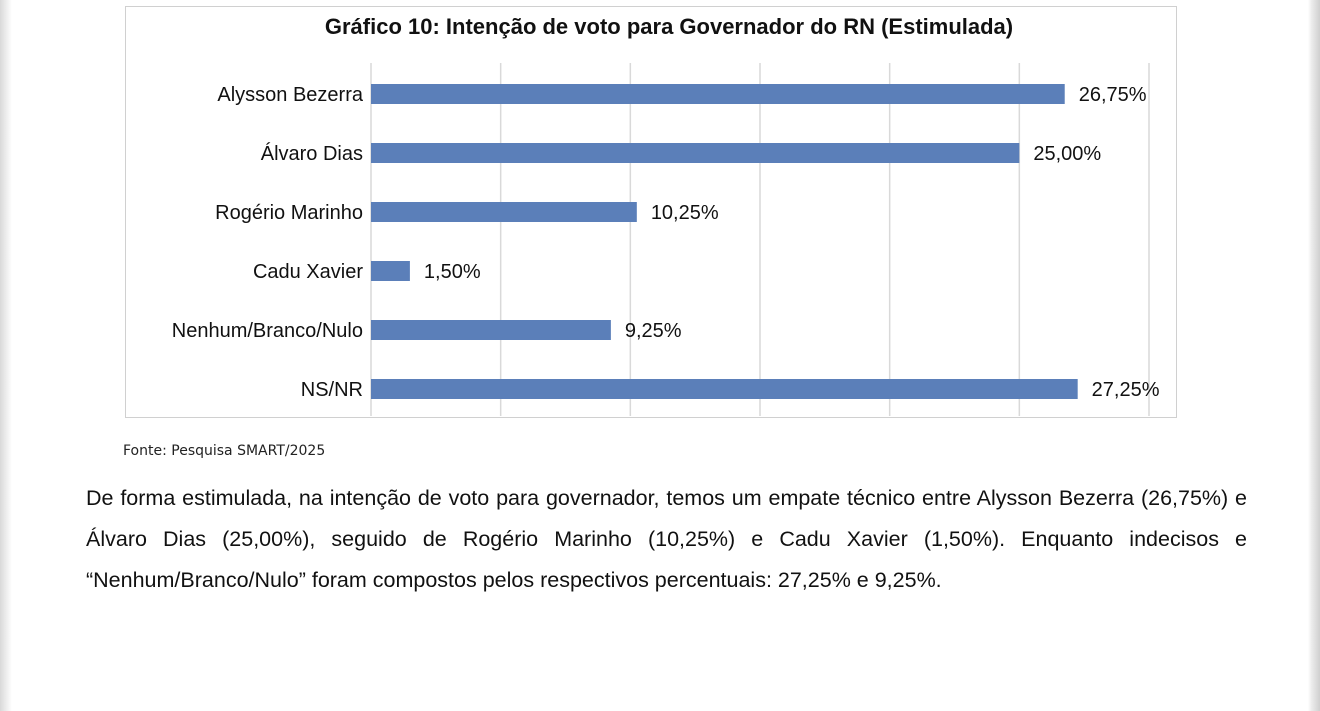 The width and height of the screenshot is (1320, 711). I want to click on category-label: Álvaro Dias, so click(312, 153).